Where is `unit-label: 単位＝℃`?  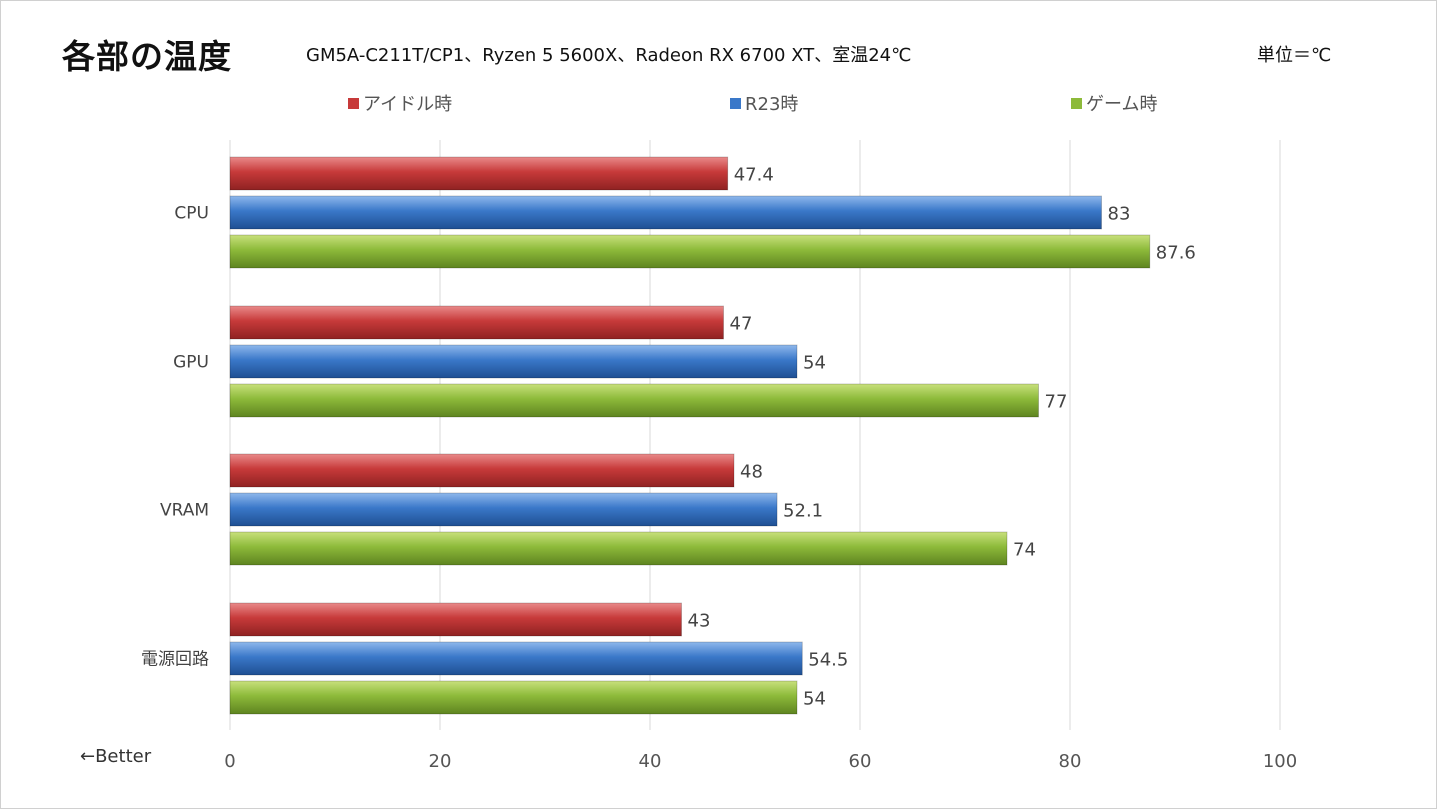
unit-label: 単位＝℃ is located at coordinates (1294, 55).